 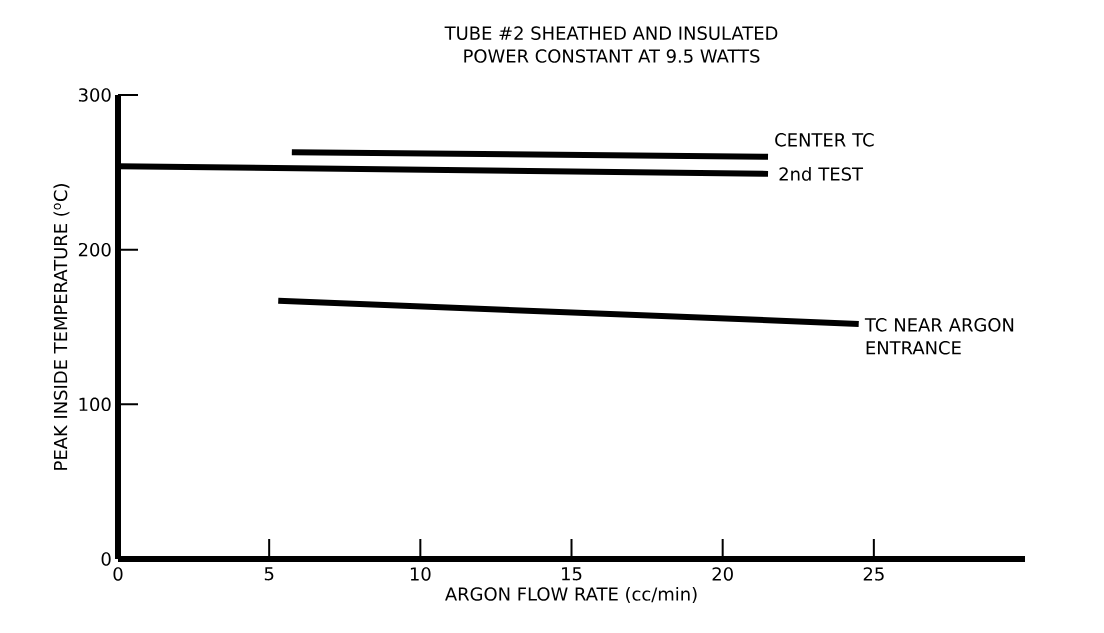 I want to click on x-tick-label: 20, so click(x=722, y=574).